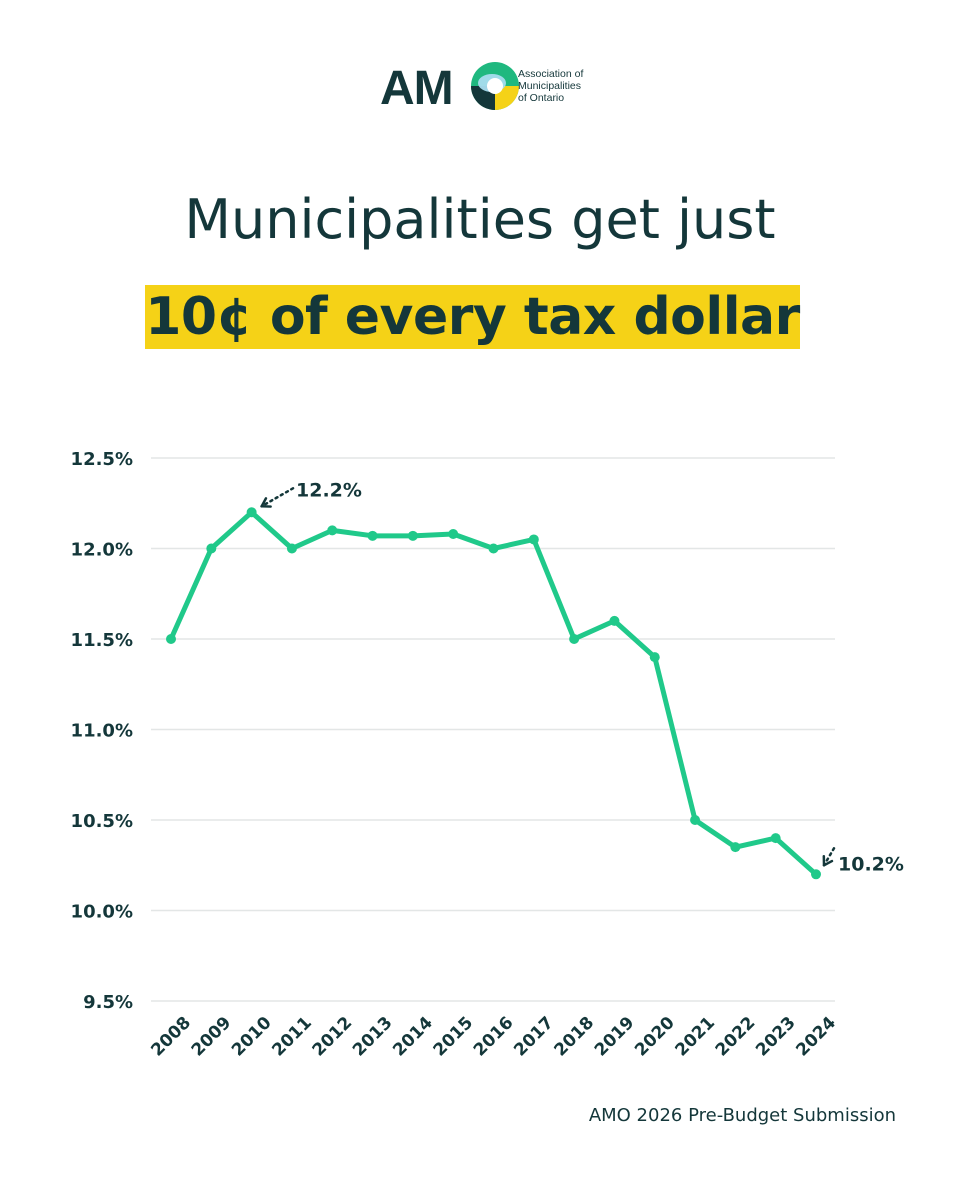  Describe the element at coordinates (776, 1037) in the screenshot. I see `x-tick-label: 2023` at that location.